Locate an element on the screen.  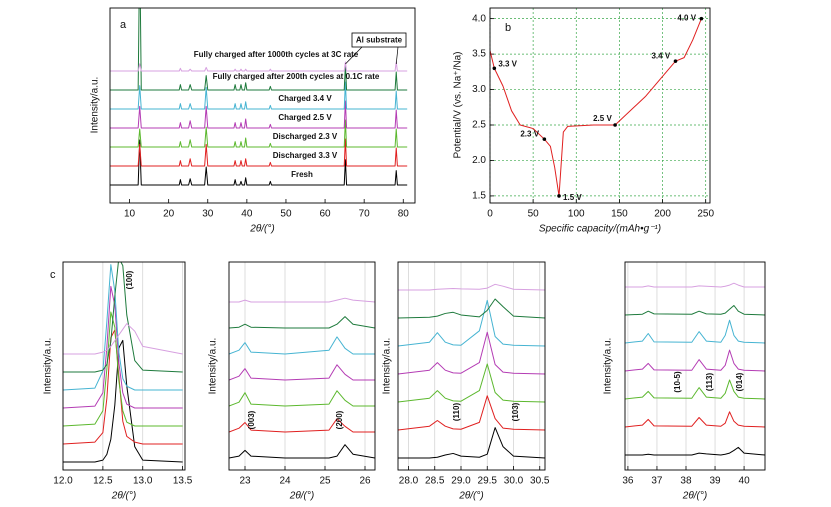
peak-label: (100) is located at coordinates (129, 279).